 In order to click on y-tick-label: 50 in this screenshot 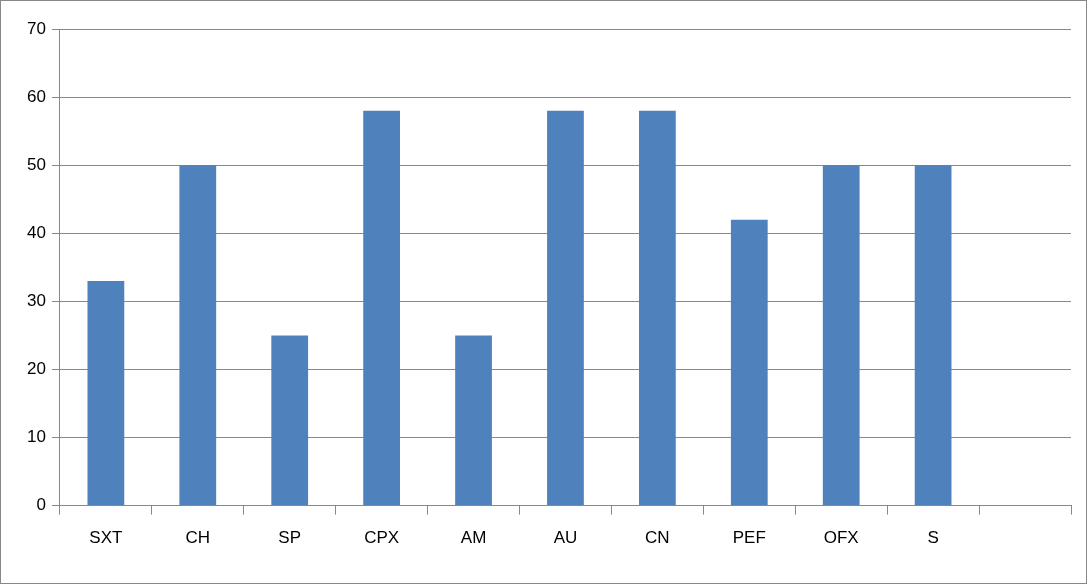, I will do `click(36, 164)`.